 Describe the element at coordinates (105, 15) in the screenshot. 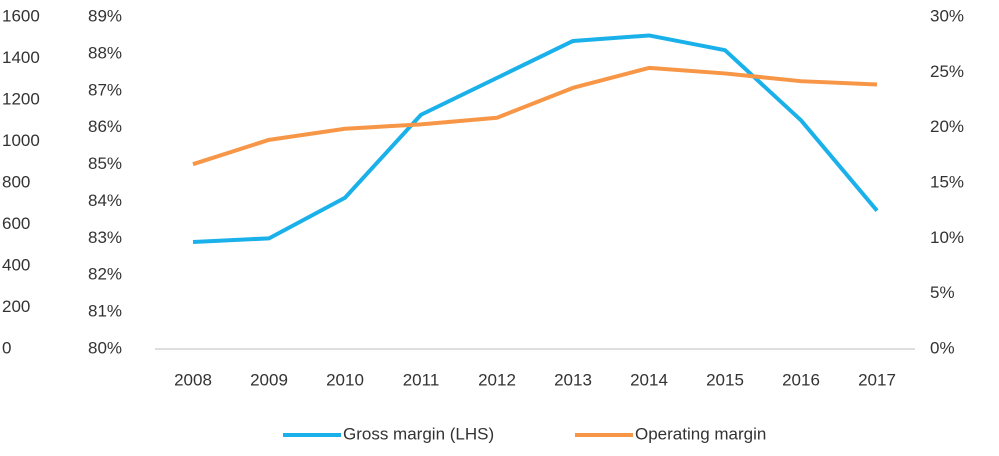

I see `y-tick-label: 89%` at that location.